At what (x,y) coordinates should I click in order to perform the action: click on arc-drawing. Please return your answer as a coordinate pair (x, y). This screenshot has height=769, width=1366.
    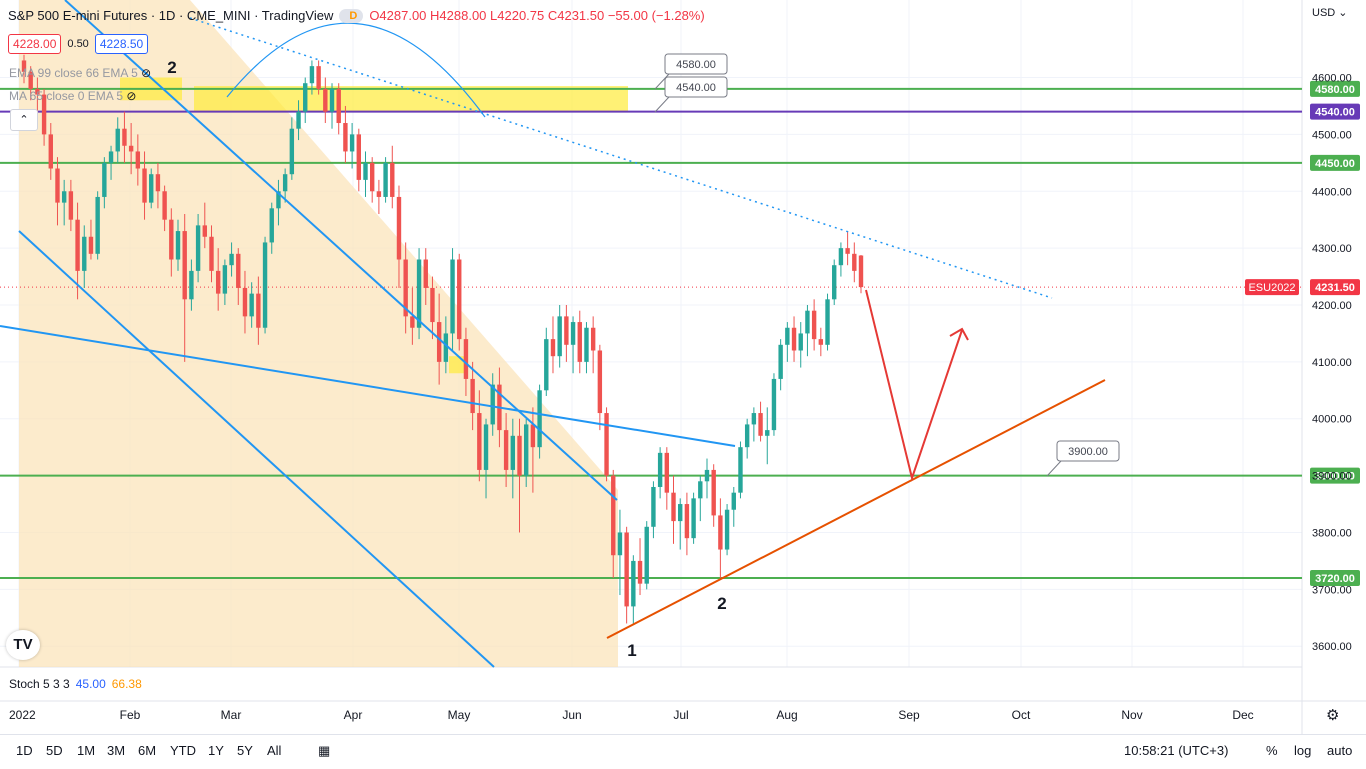
    Looking at the image, I should click on (356, 70).